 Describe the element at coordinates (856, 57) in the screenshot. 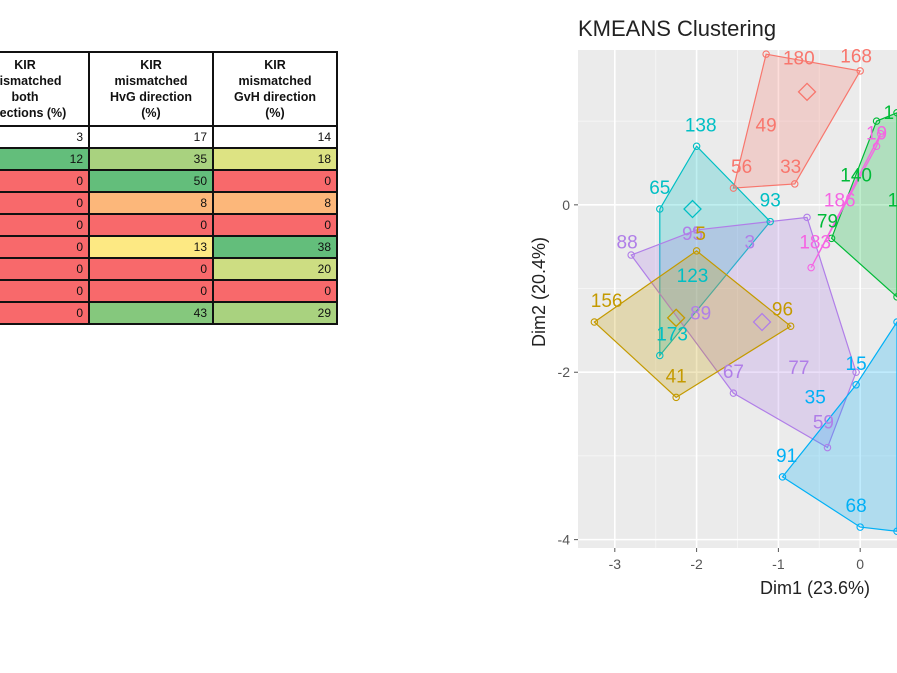

I see `point-label: 168` at that location.